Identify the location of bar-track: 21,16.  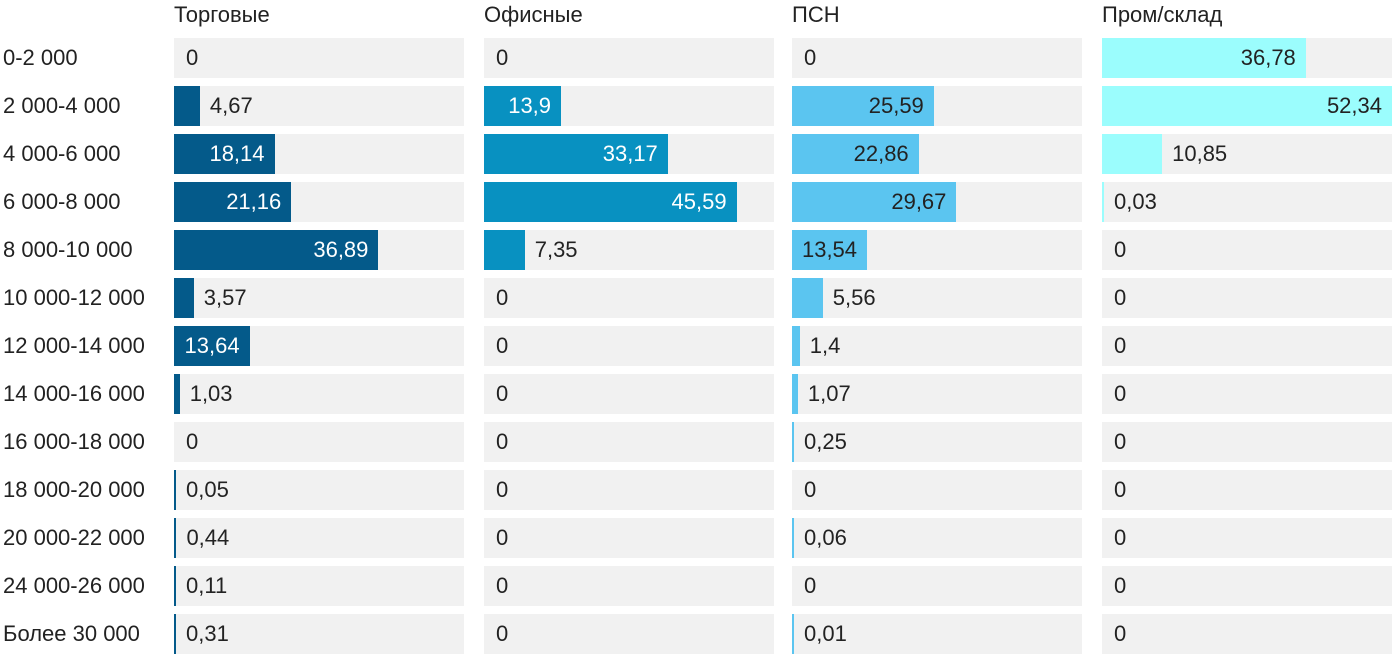
(319, 202).